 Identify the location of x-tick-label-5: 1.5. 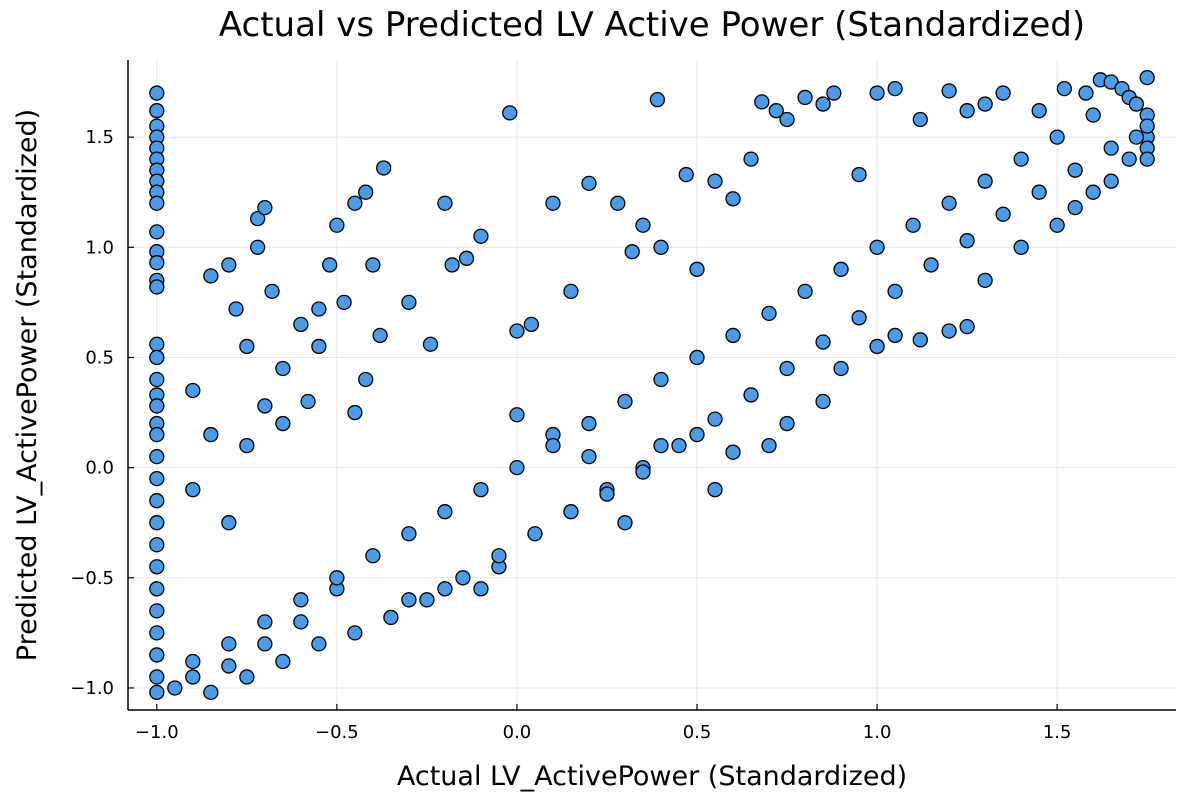
(1057, 732).